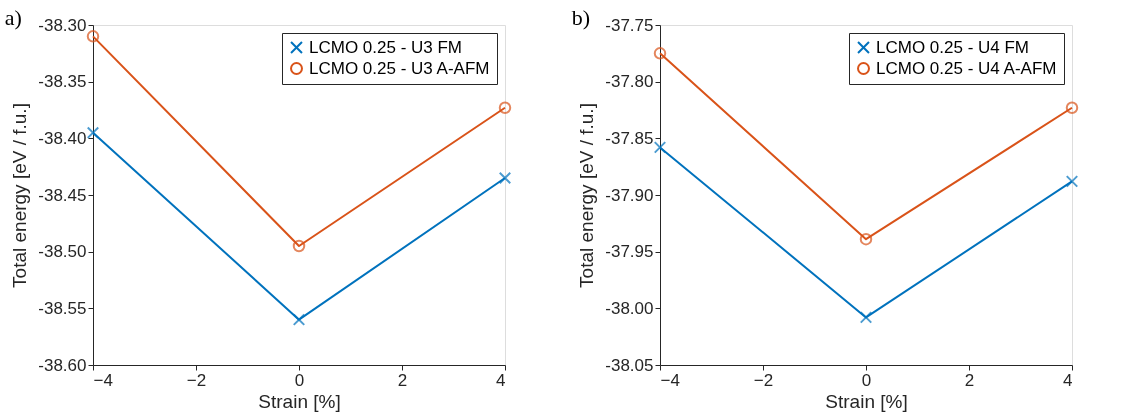 The width and height of the screenshot is (1122, 419). I want to click on y-tick-label: -38.55, so click(62, 308).